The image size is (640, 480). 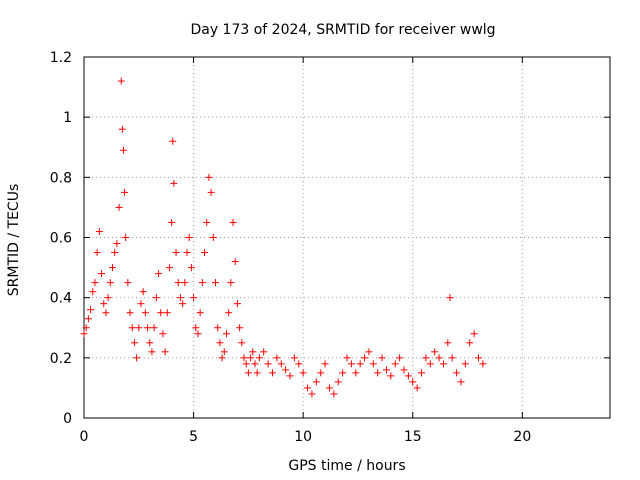 What do you see at coordinates (61, 178) in the screenshot?
I see `y-tick-label: 0.8` at bounding box center [61, 178].